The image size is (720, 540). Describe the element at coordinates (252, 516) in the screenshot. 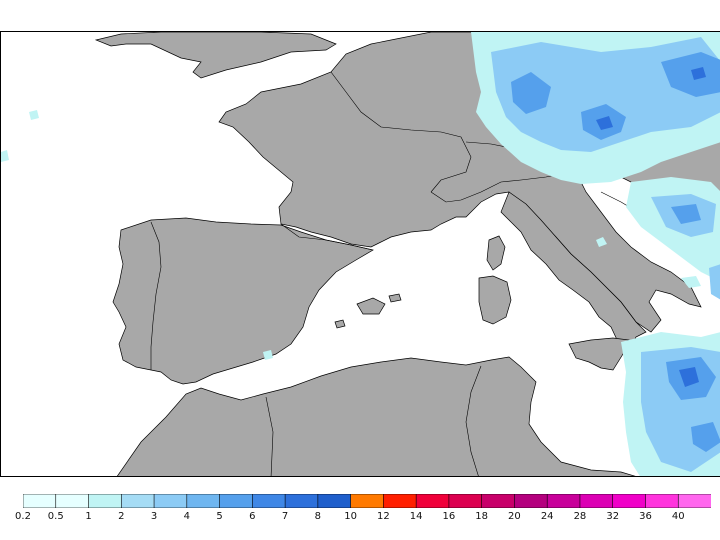

I see `colorbar-label: 6` at that location.